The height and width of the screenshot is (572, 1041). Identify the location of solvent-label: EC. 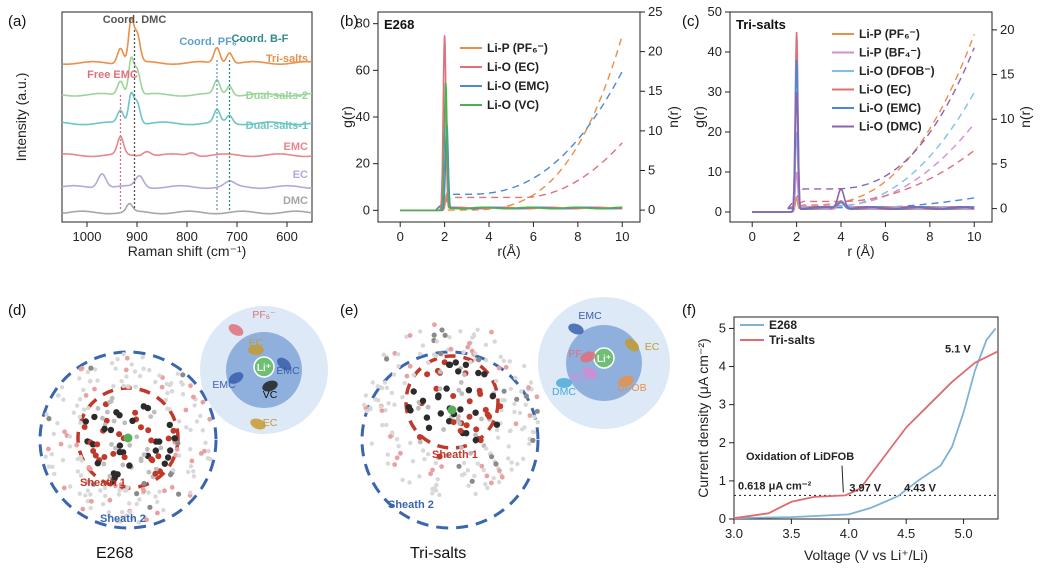
(270, 423).